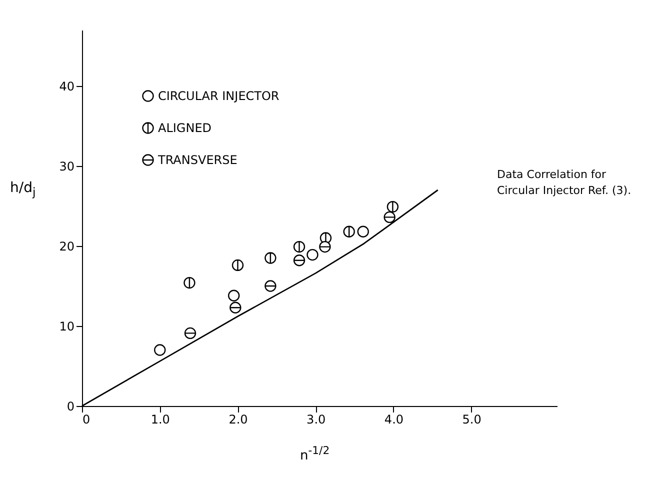 The width and height of the screenshot is (649, 478). Describe the element at coordinates (66, 327) in the screenshot. I see `y-tick-label: 10` at that location.